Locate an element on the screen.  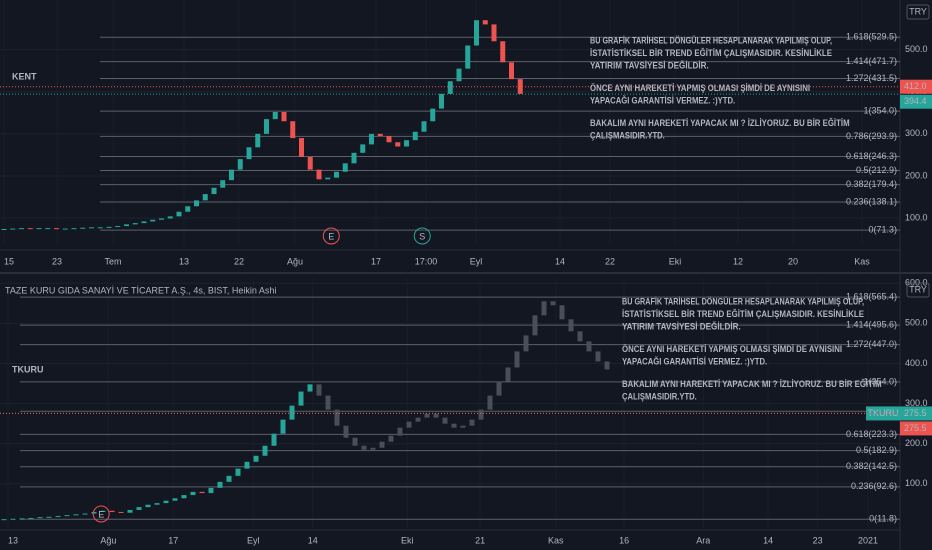
x-tick-label: 20 is located at coordinates (793, 261).